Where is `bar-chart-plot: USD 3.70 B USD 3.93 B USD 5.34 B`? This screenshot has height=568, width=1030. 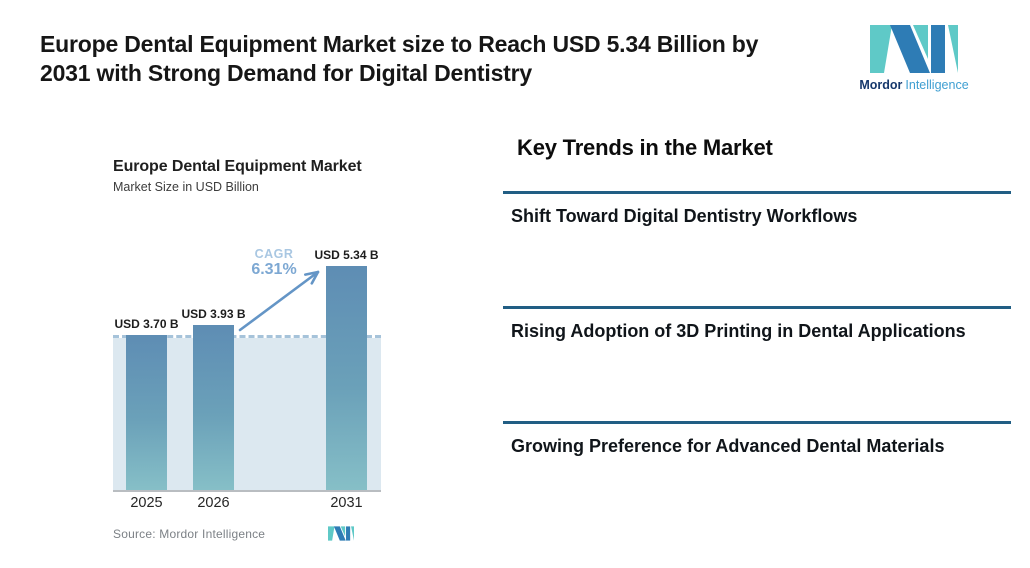 bar-chart-plot: USD 3.70 B USD 3.93 B USD 5.34 B is located at coordinates (247, 365).